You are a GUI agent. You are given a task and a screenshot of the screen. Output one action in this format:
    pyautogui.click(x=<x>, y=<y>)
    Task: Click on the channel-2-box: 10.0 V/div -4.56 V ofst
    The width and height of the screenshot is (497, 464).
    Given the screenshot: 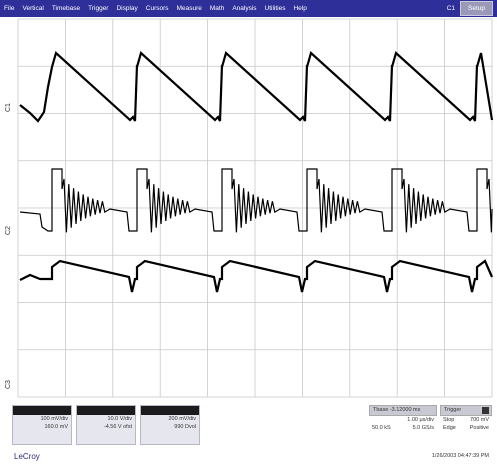 What is the action you would take?
    pyautogui.click(x=106, y=425)
    